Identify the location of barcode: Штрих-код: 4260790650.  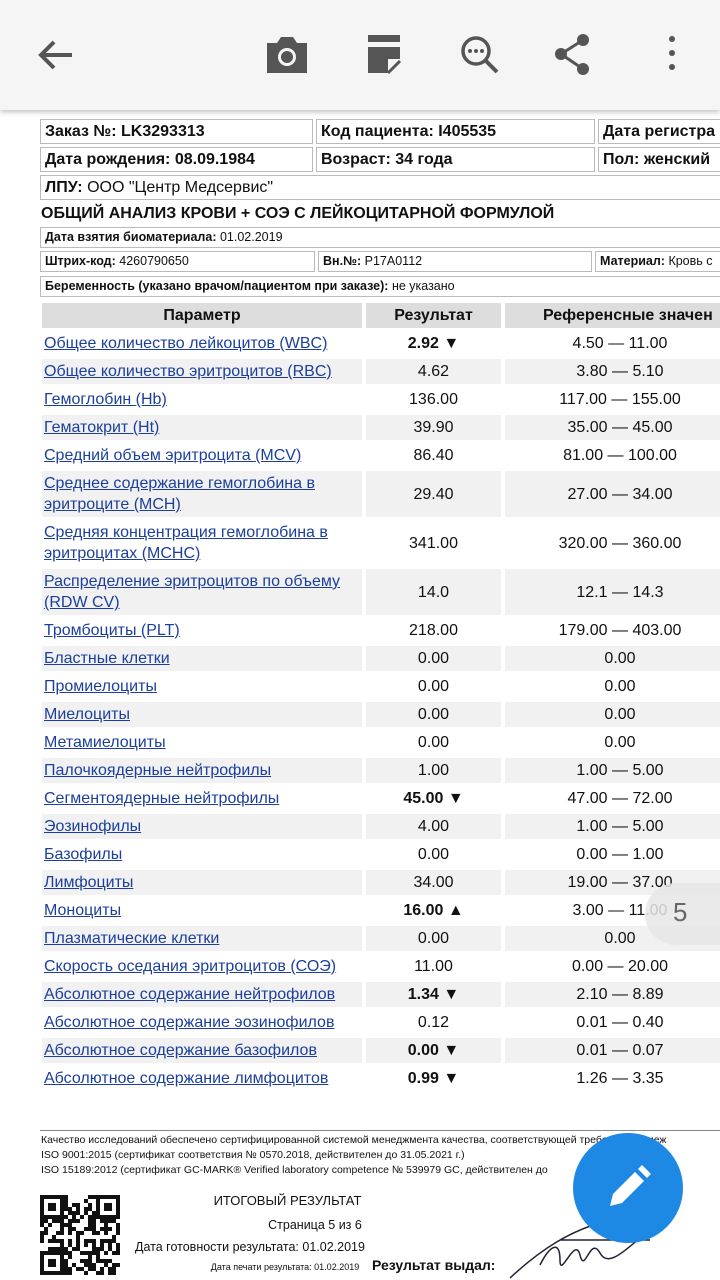
(177, 261).